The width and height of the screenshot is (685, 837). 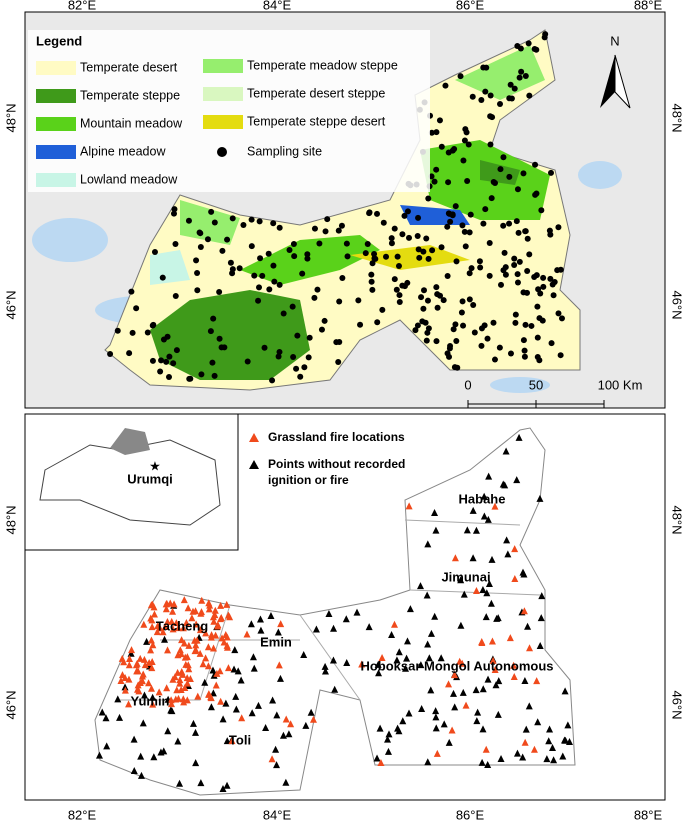 What do you see at coordinates (620, 384) in the screenshot?
I see `scale-label: 100 Km` at bounding box center [620, 384].